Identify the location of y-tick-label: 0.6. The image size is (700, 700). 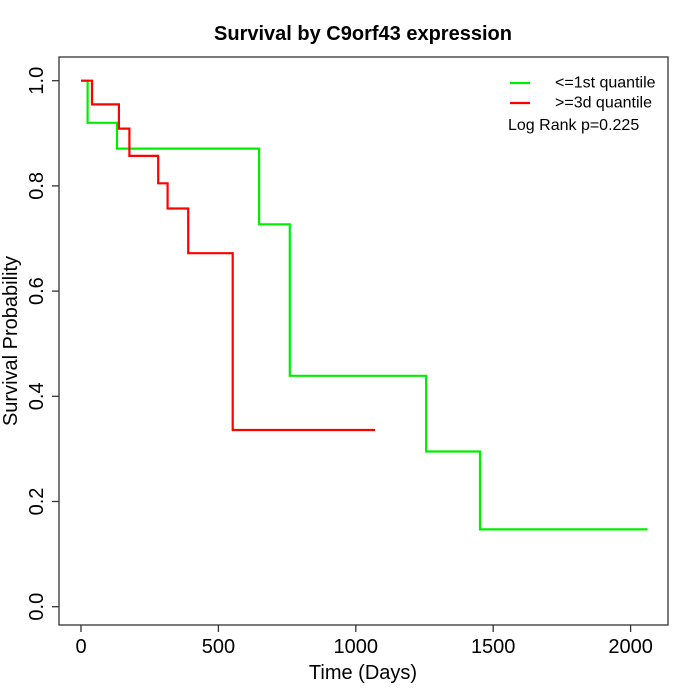
(37, 291).